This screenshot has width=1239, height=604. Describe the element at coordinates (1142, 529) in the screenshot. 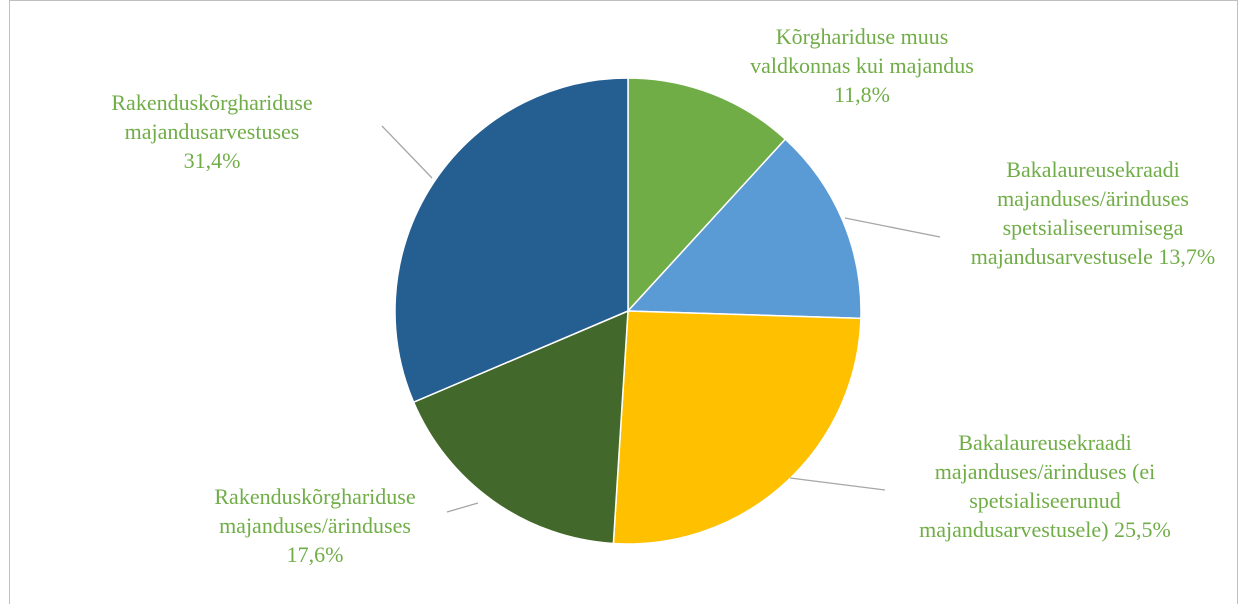

I see `label-text: 25,5%` at that location.